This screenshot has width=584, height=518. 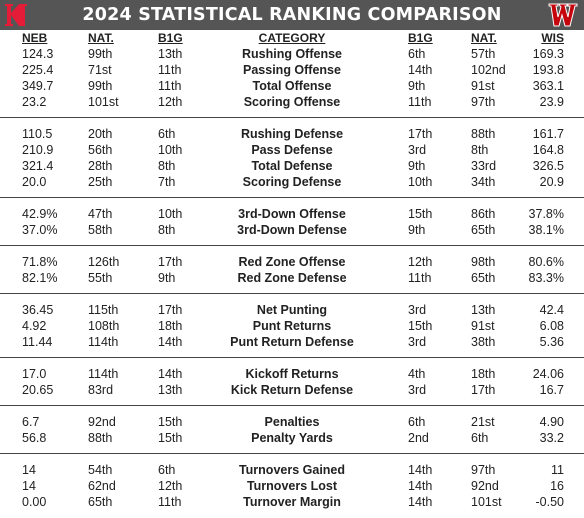 What do you see at coordinates (100, 470) in the screenshot?
I see `neb-national-rank: 54th` at bounding box center [100, 470].